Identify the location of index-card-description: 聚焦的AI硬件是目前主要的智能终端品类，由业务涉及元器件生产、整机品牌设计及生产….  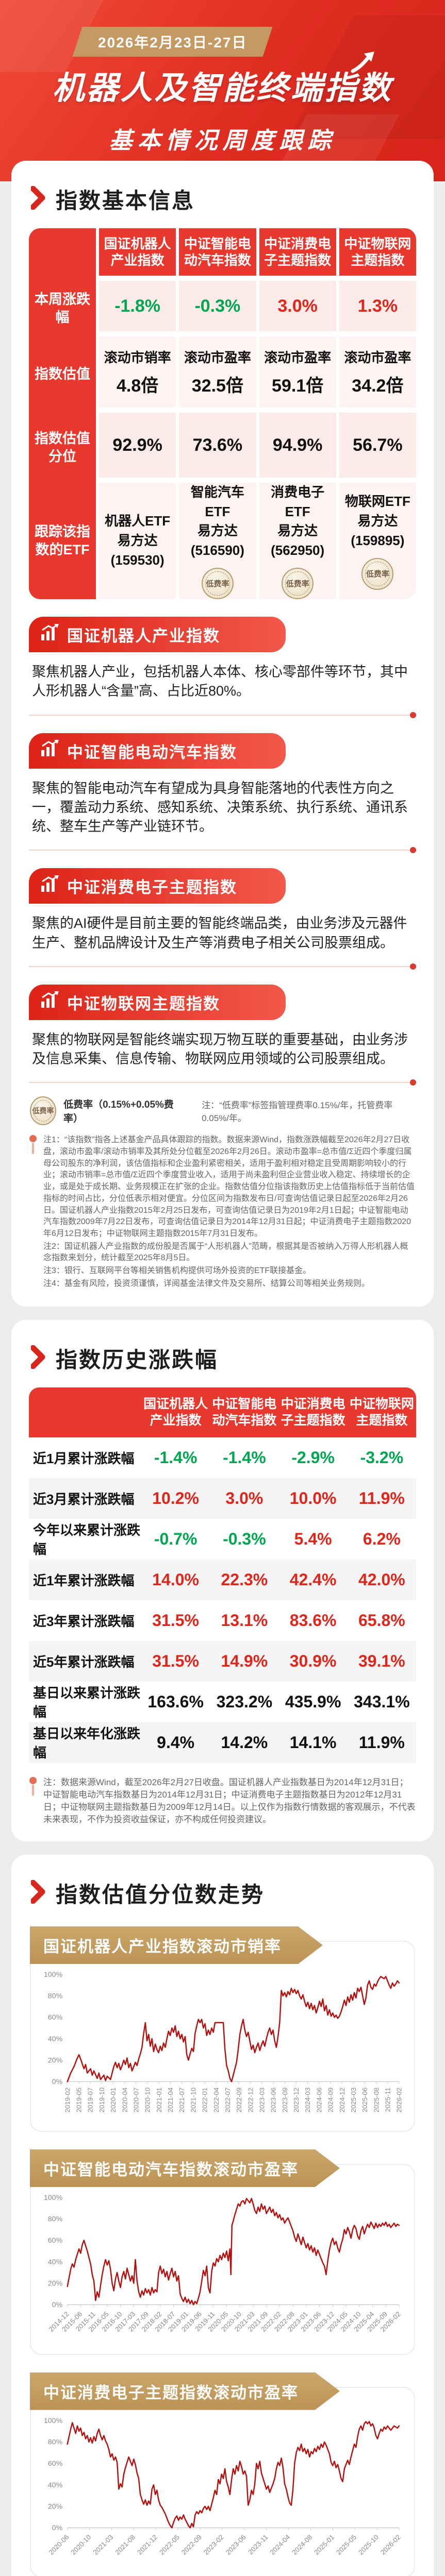
(220, 933).